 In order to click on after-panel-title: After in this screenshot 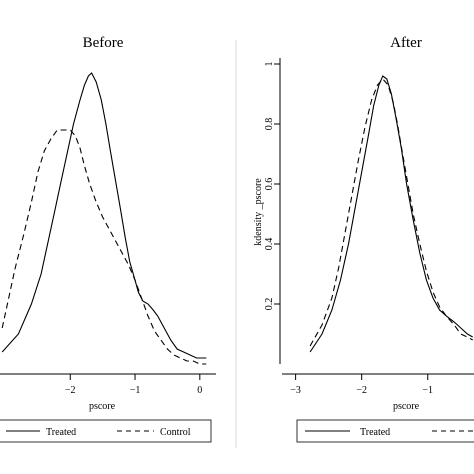, I will do `click(406, 43)`.